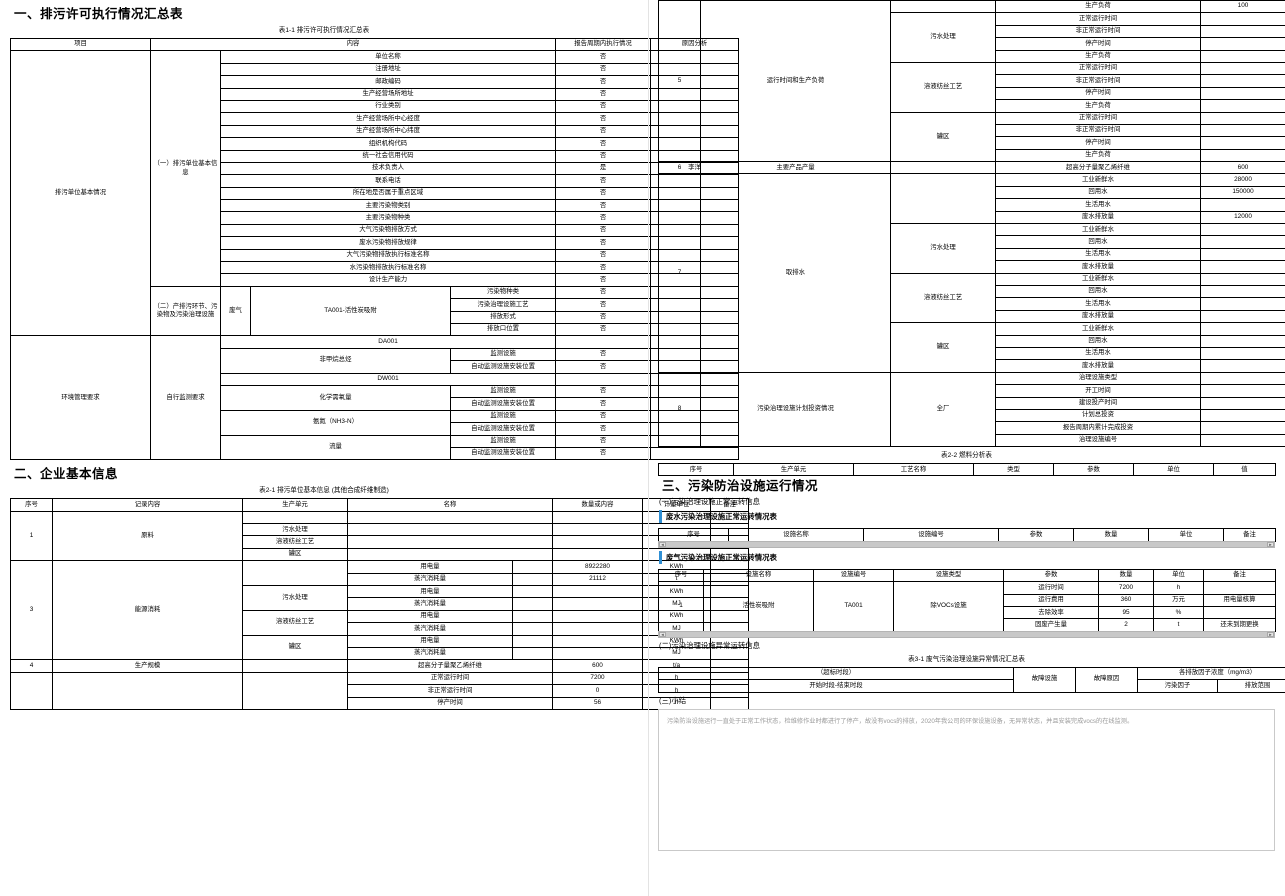  Describe the element at coordinates (80, 193) in the screenshot. I see `group-label-discharger-basic: 排污单位基本情况` at that location.